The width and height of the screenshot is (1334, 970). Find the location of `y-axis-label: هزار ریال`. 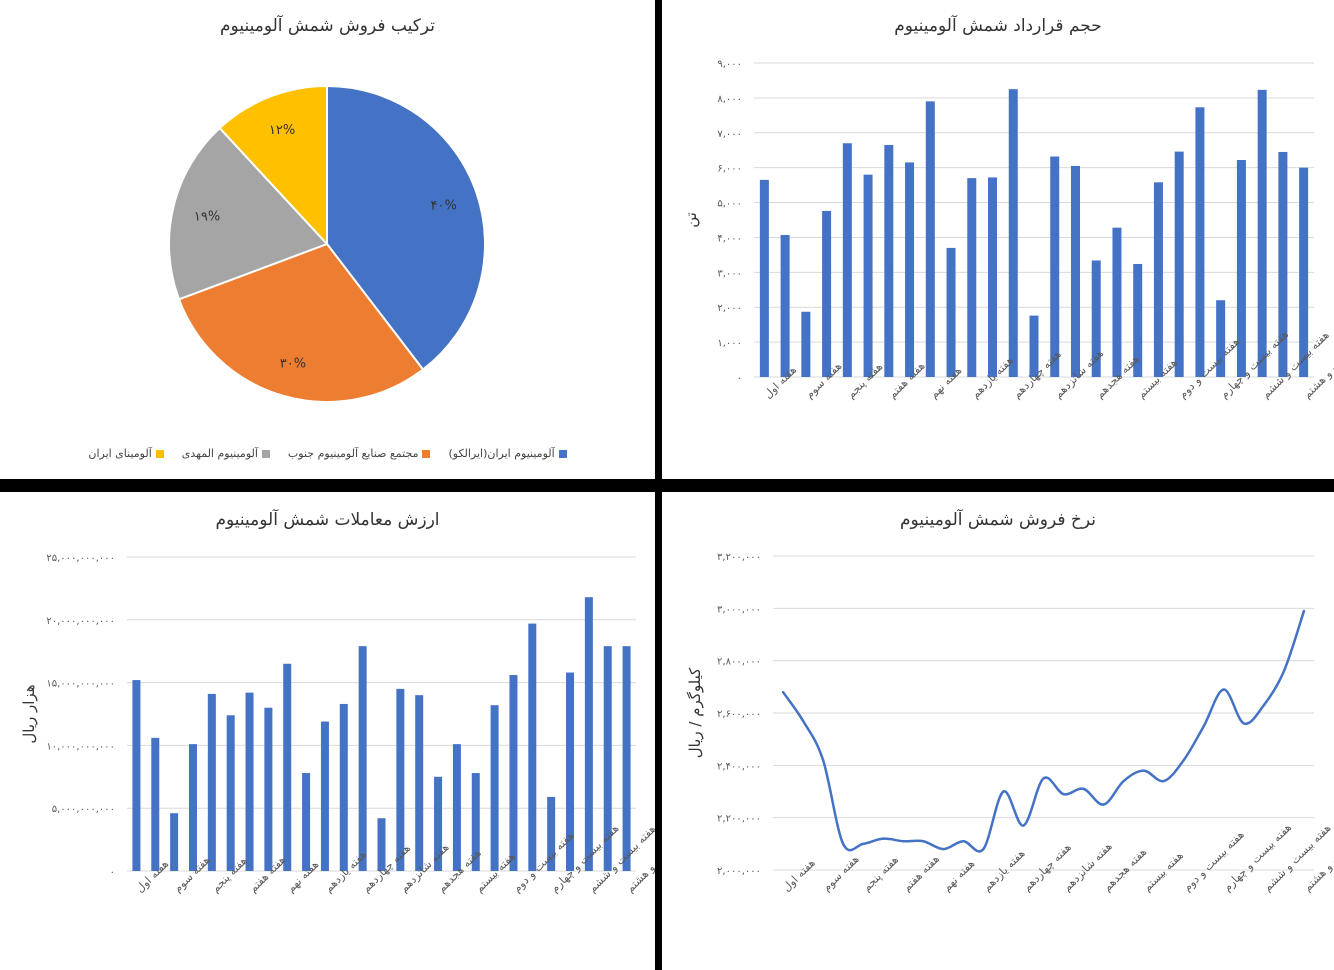

y-axis-label: هزار ریال is located at coordinates (29, 713).